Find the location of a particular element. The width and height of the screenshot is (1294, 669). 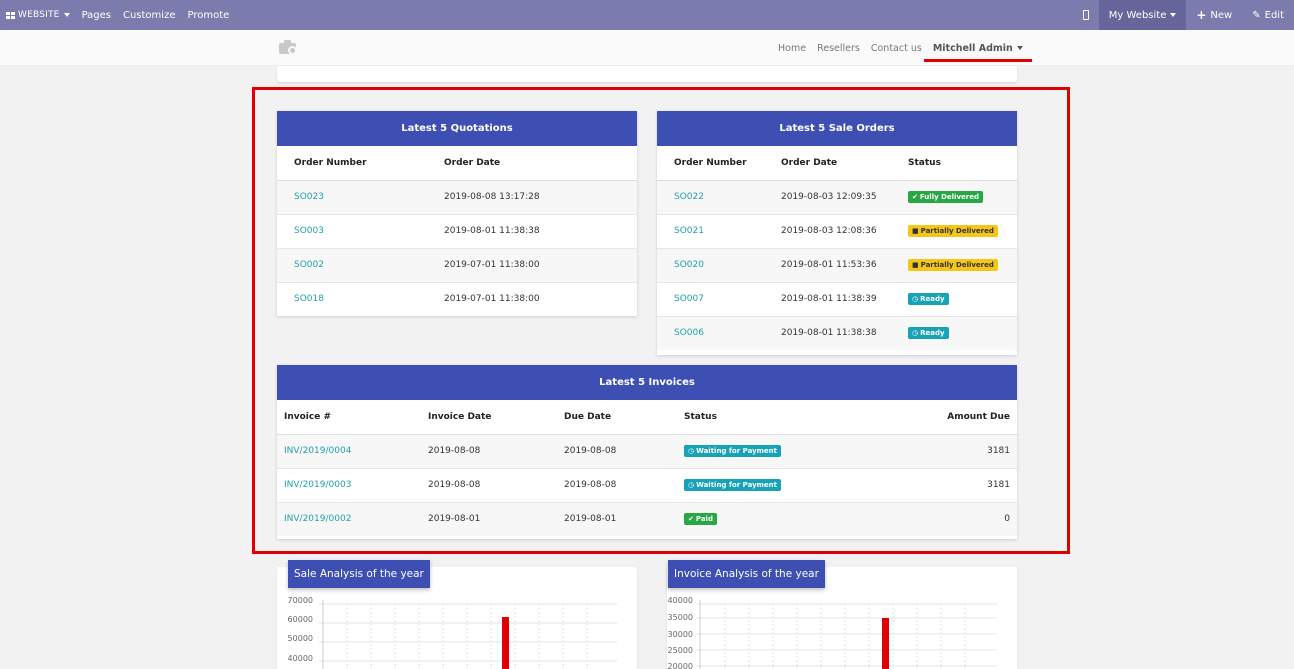

status-cell: ■ Partially Delivered is located at coordinates (962, 265).